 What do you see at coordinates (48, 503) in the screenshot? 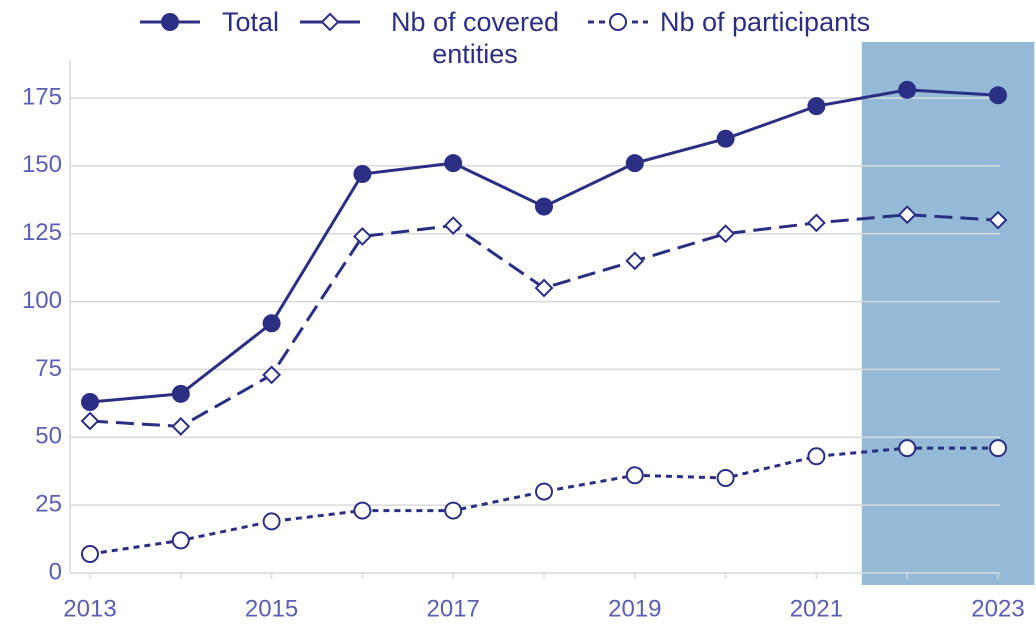
I see `y-tick-label: 25` at bounding box center [48, 503].